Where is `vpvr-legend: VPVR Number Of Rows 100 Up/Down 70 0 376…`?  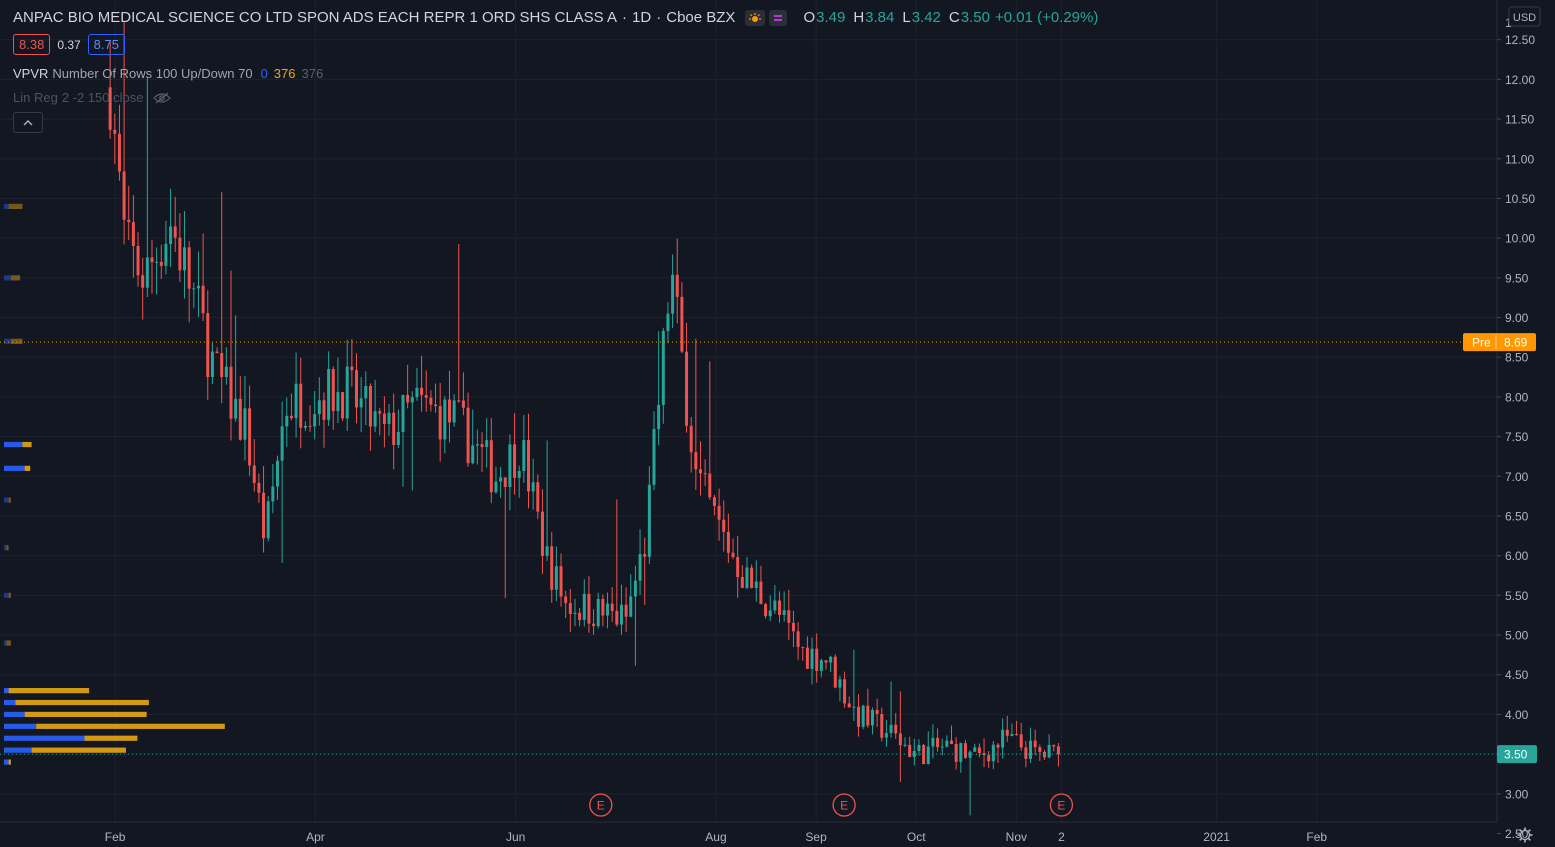 vpvr-legend: VPVR Number Of Rows 100 Up/Down 70 0 376… is located at coordinates (168, 73).